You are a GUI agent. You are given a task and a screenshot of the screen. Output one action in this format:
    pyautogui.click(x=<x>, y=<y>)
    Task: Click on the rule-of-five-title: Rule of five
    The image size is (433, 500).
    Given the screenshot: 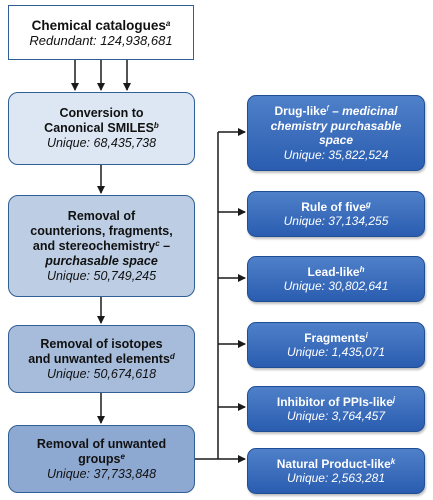 What is the action you would take?
    pyautogui.click(x=333, y=206)
    